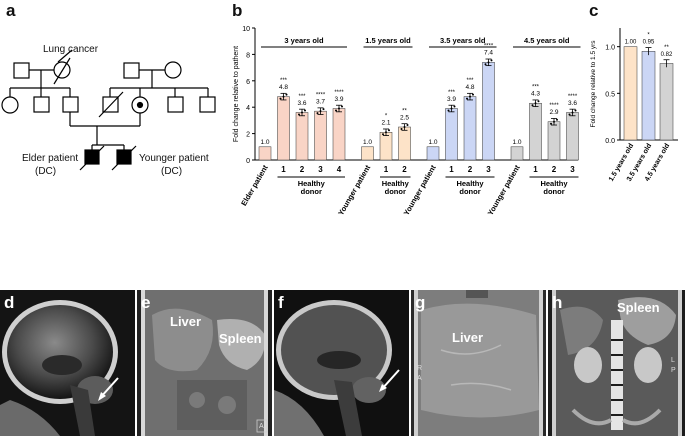 The width and height of the screenshot is (685, 436). Describe the element at coordinates (261, 426) in the screenshot. I see `orientation-a-e: A` at that location.